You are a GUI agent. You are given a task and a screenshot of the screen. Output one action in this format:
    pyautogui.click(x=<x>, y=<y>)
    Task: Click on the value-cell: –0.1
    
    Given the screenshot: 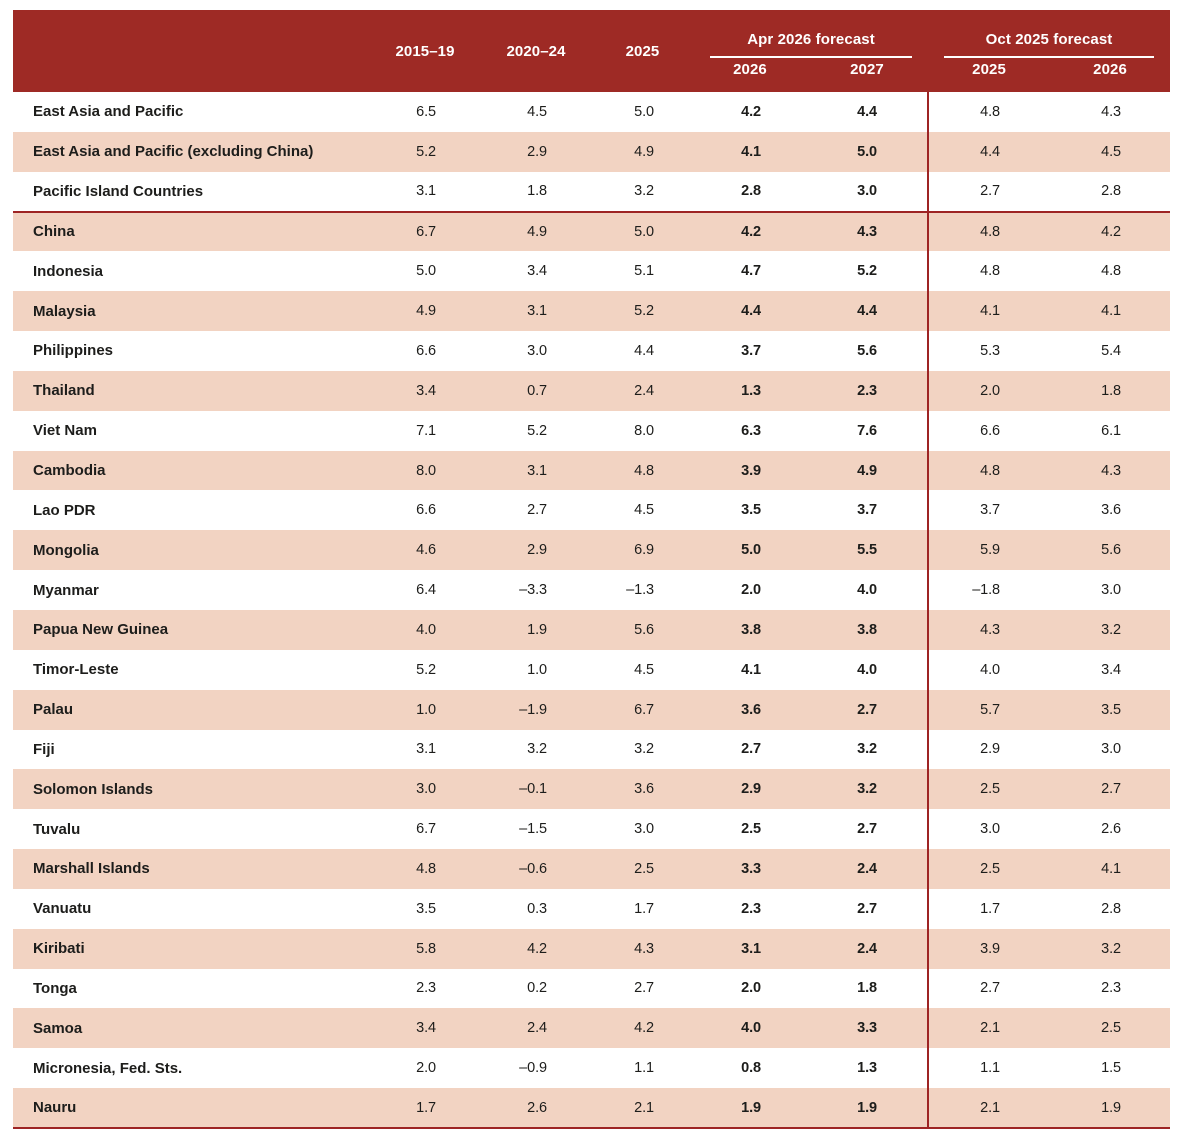 What is the action you would take?
    pyautogui.click(x=536, y=789)
    